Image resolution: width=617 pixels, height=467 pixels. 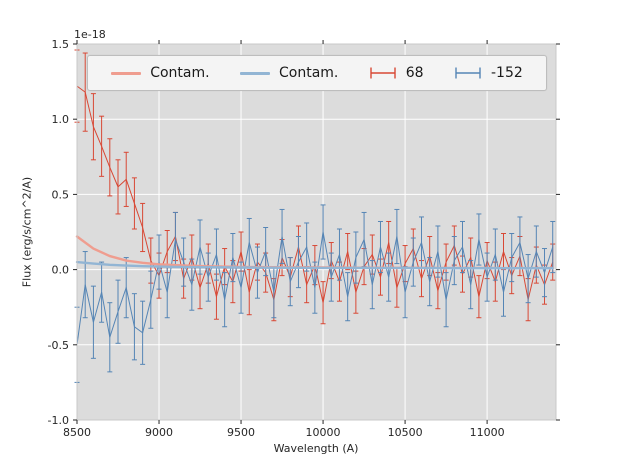 What do you see at coordinates (61, 44) in the screenshot?
I see `svg-text: 1.5` at bounding box center [61, 44].